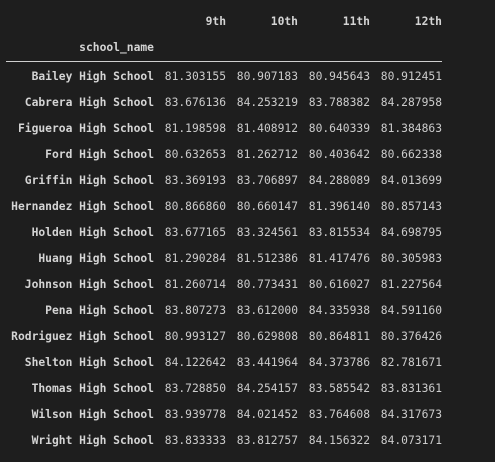  I want to click on table-cell: 83.764608, so click(339, 414).